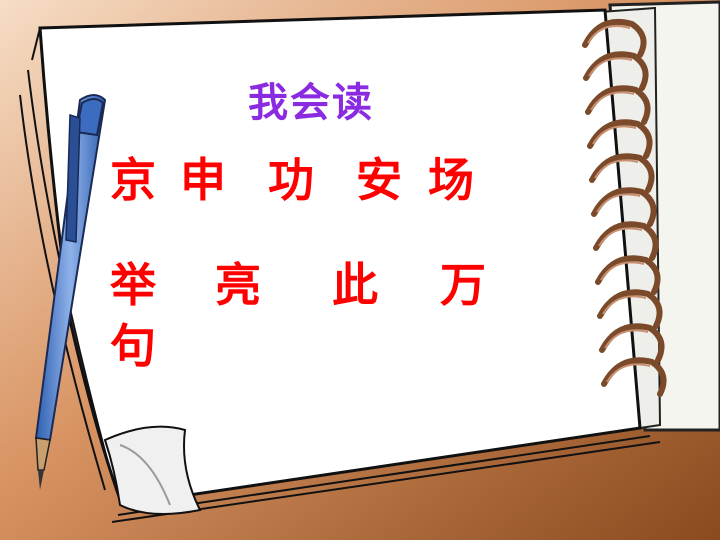 Image resolution: width=720 pixels, height=540 pixels. Describe the element at coordinates (238, 285) in the screenshot. I see `character-liang: 亮` at that location.